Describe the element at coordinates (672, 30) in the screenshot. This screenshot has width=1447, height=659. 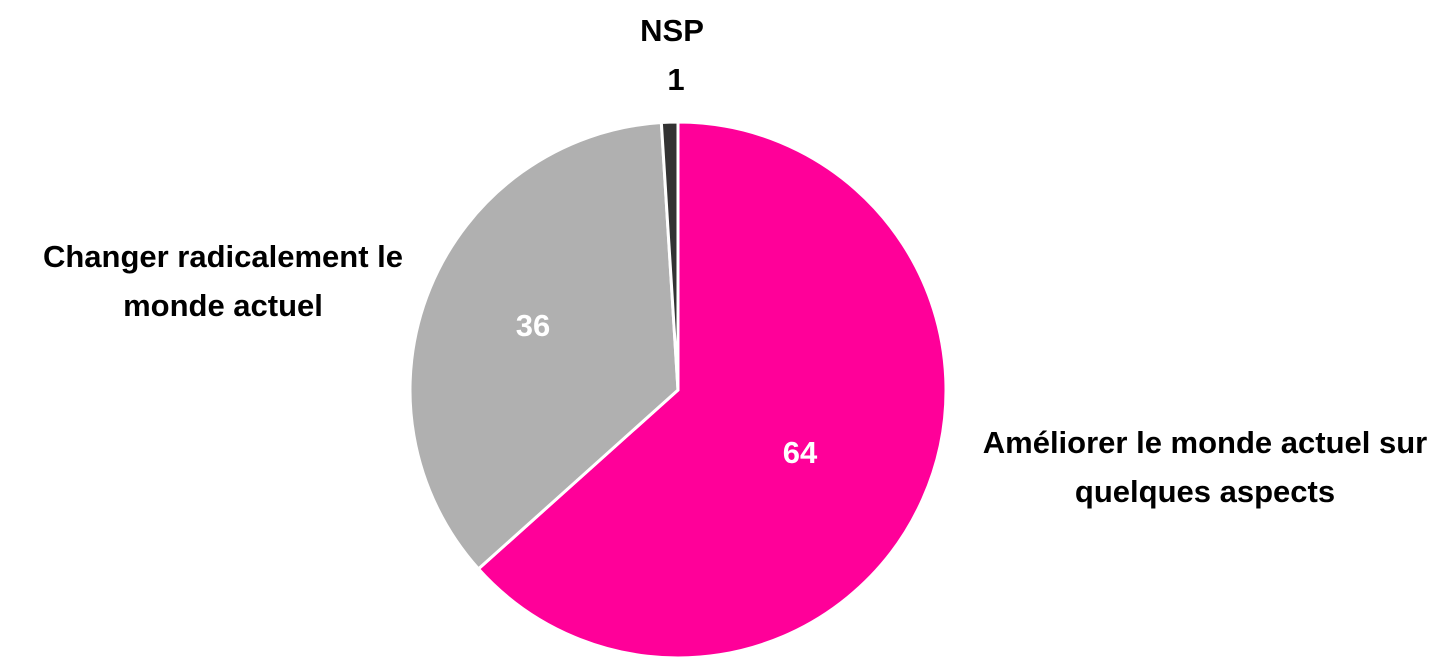
I see `category-label: NSP` at that location.